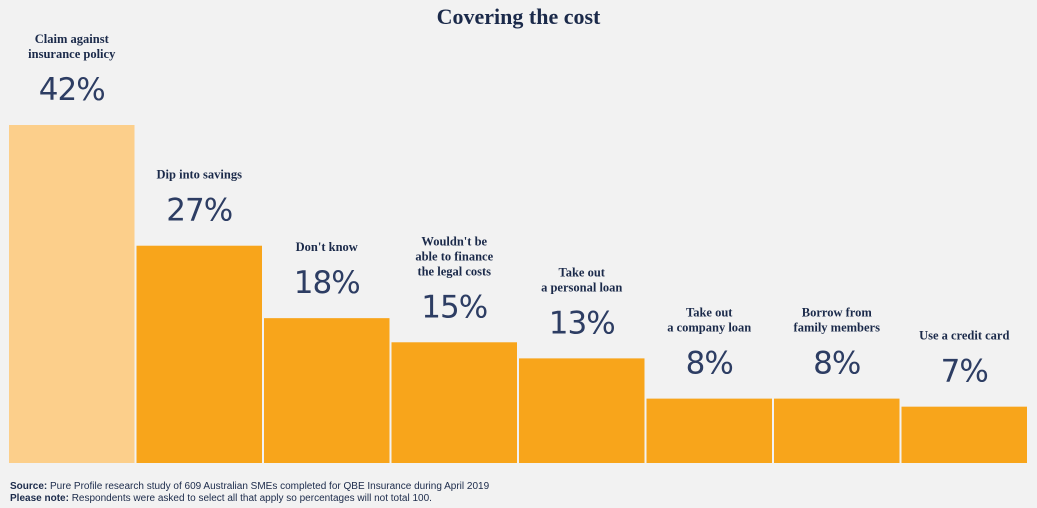  What do you see at coordinates (837, 430) in the screenshot?
I see `bar-borrow-from-family-members` at bounding box center [837, 430].